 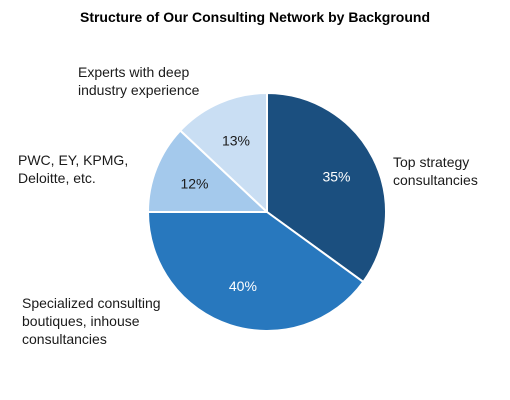 What do you see at coordinates (194, 183) in the screenshot?
I see `slice-value-label: 12%` at bounding box center [194, 183].